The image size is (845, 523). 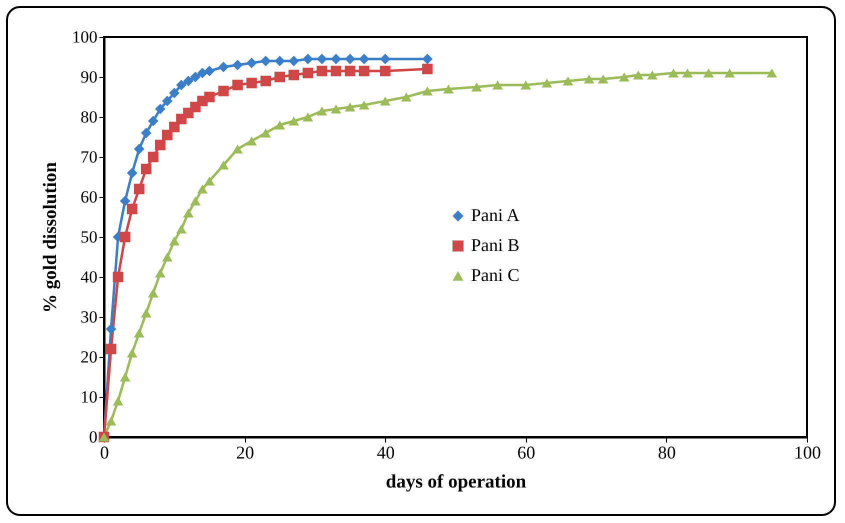 I want to click on y-tick-label: 30, so click(x=89, y=317).